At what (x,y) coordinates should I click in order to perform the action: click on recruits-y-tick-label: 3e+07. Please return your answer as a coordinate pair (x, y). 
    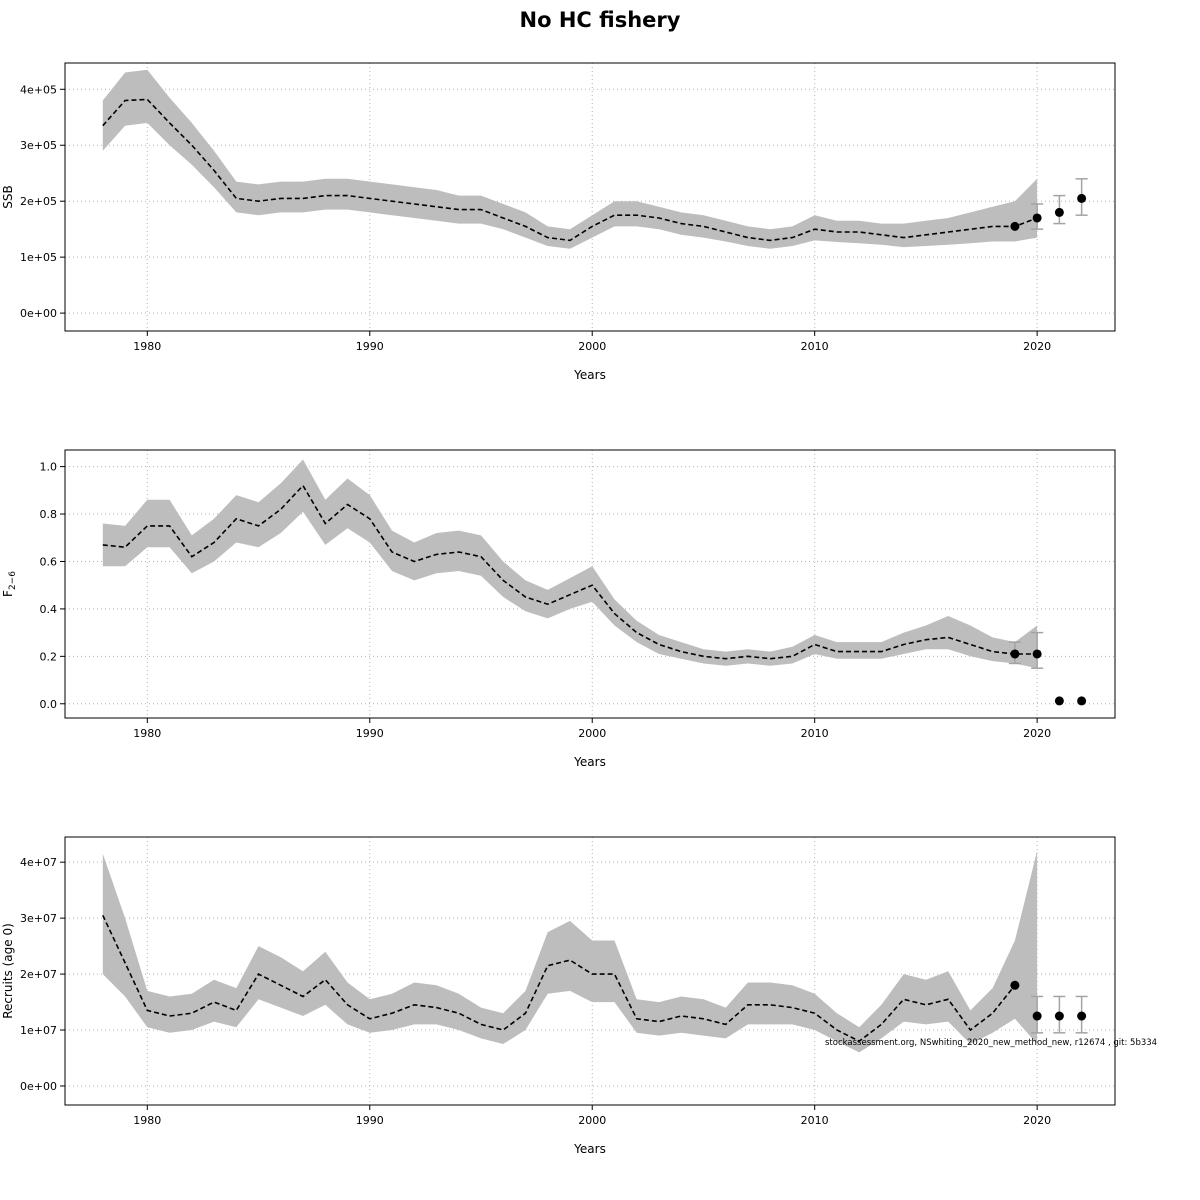
    Looking at the image, I should click on (38, 918).